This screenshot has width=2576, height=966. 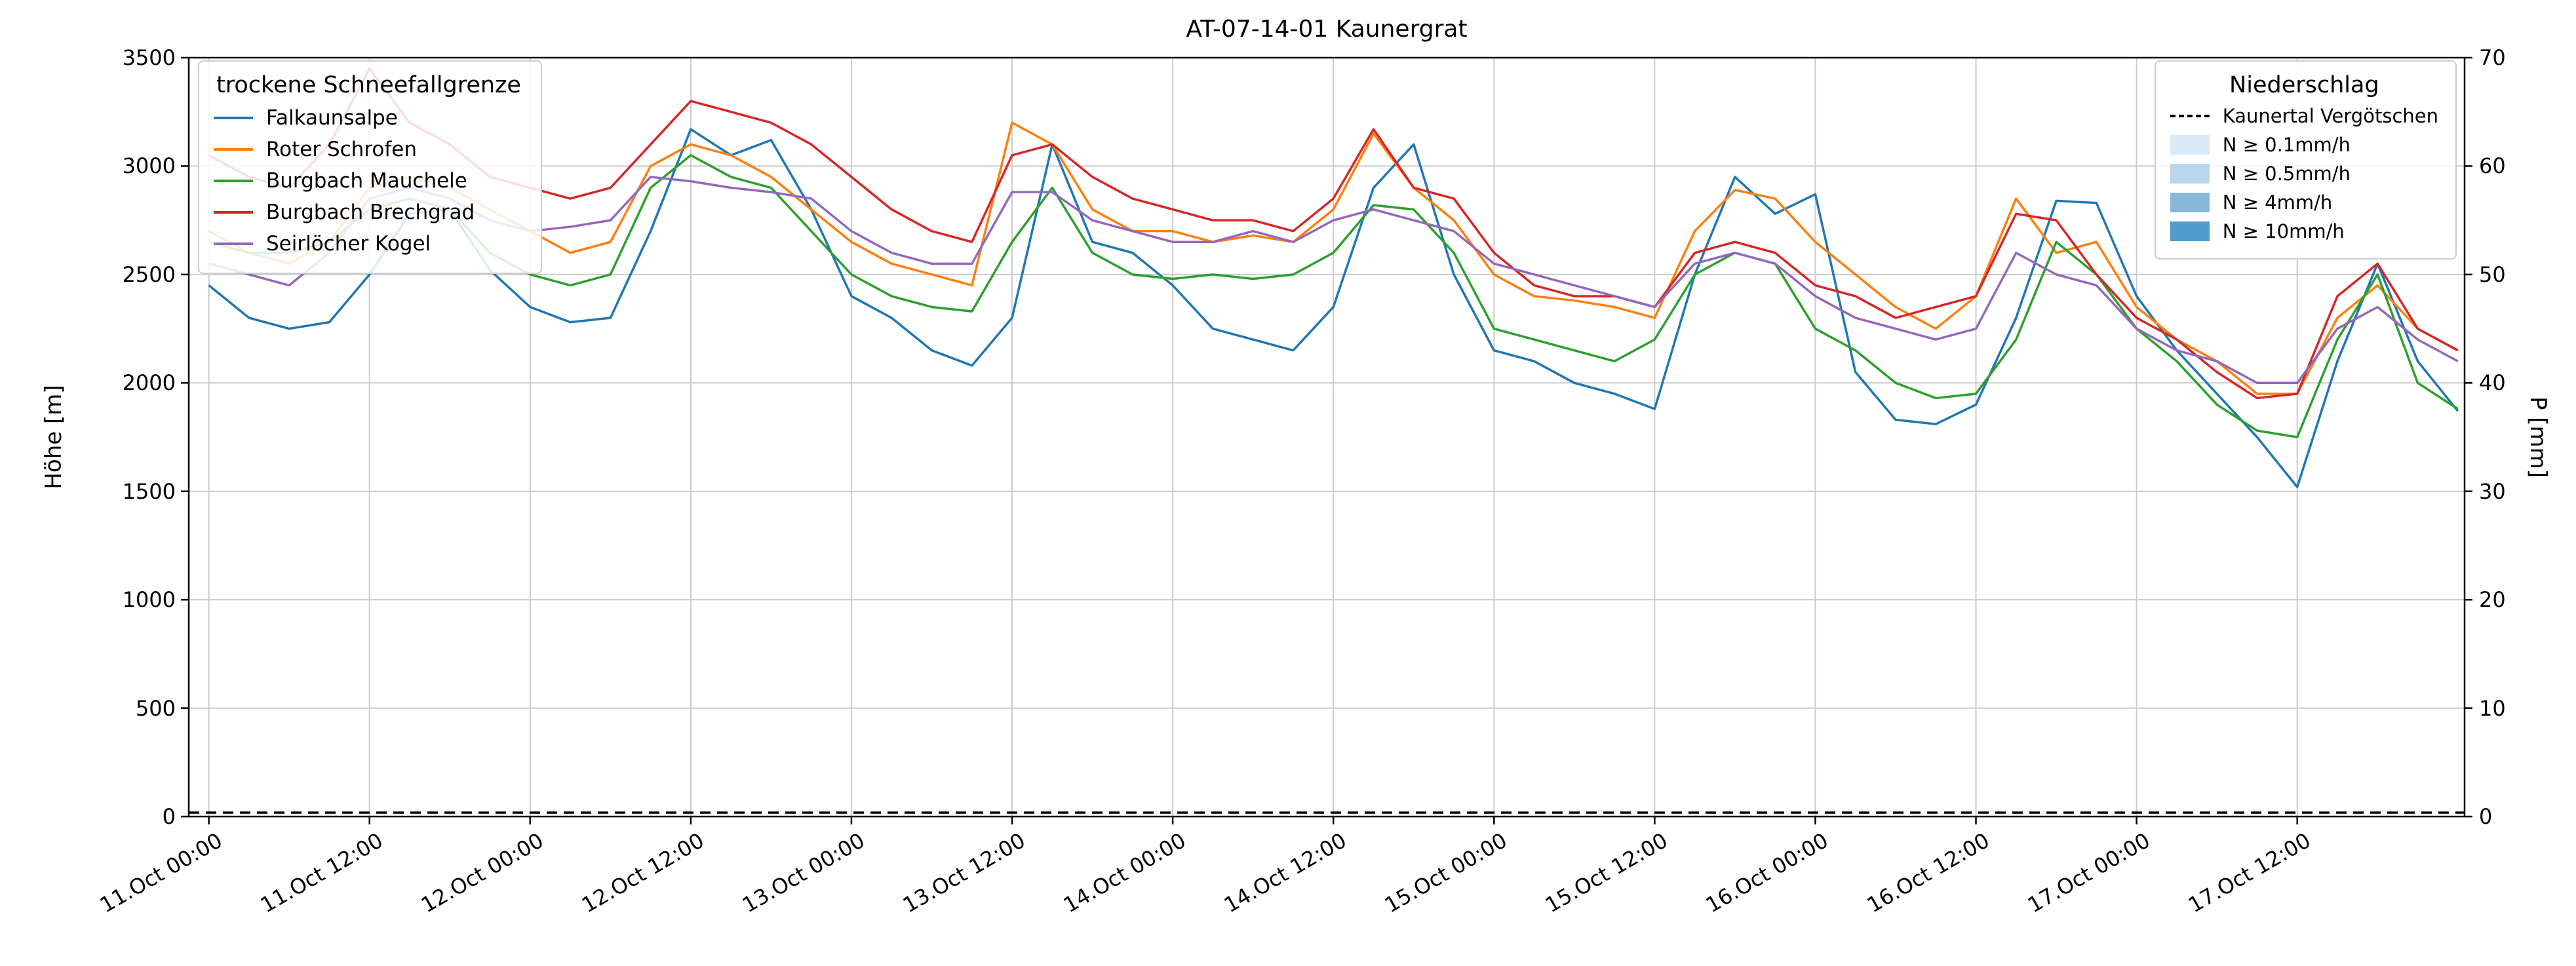 What do you see at coordinates (233, 181) in the screenshot?
I see `line-swatch-burgbach-mauchele` at bounding box center [233, 181].